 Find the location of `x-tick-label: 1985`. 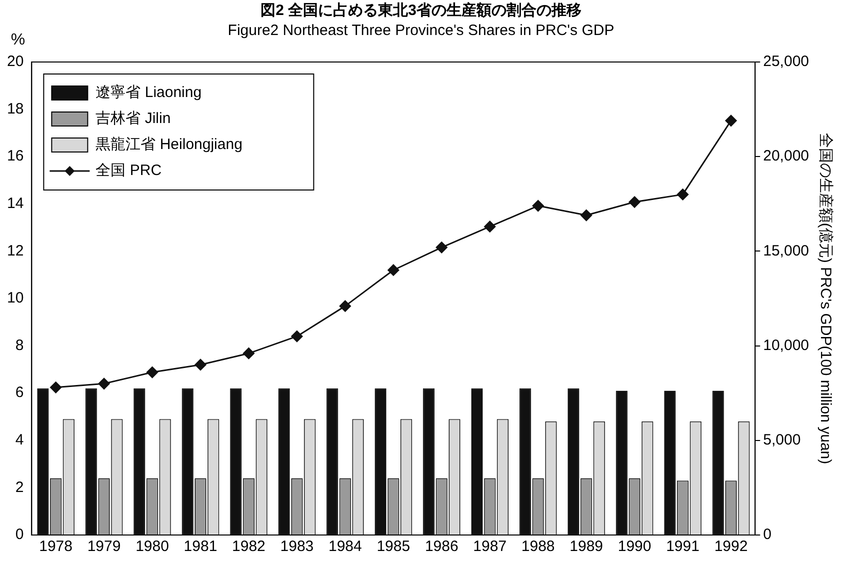

x-tick-label: 1985 is located at coordinates (393, 547).